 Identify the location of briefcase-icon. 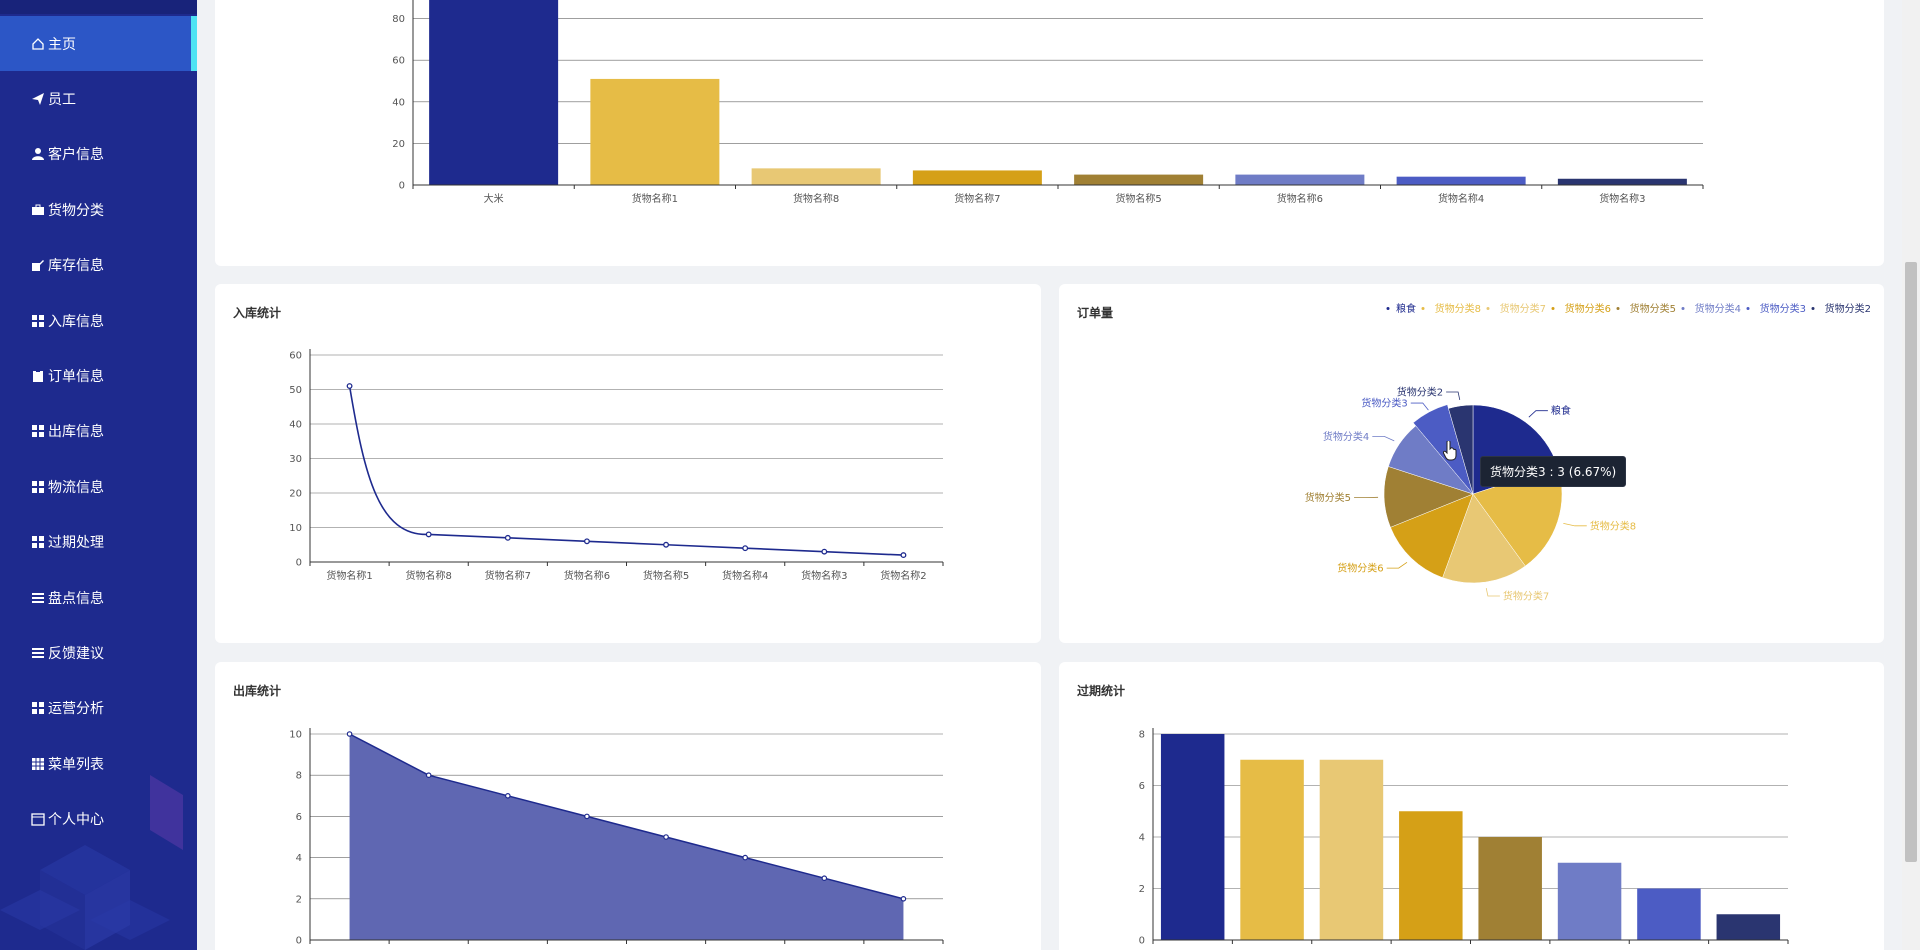
(38, 210).